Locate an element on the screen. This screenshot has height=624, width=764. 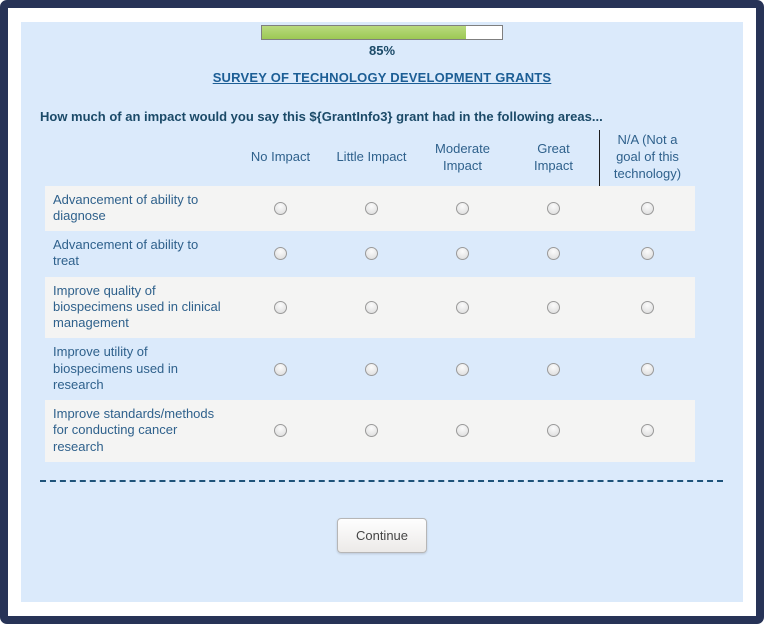
radio-row4-col2 is located at coordinates (371, 369).